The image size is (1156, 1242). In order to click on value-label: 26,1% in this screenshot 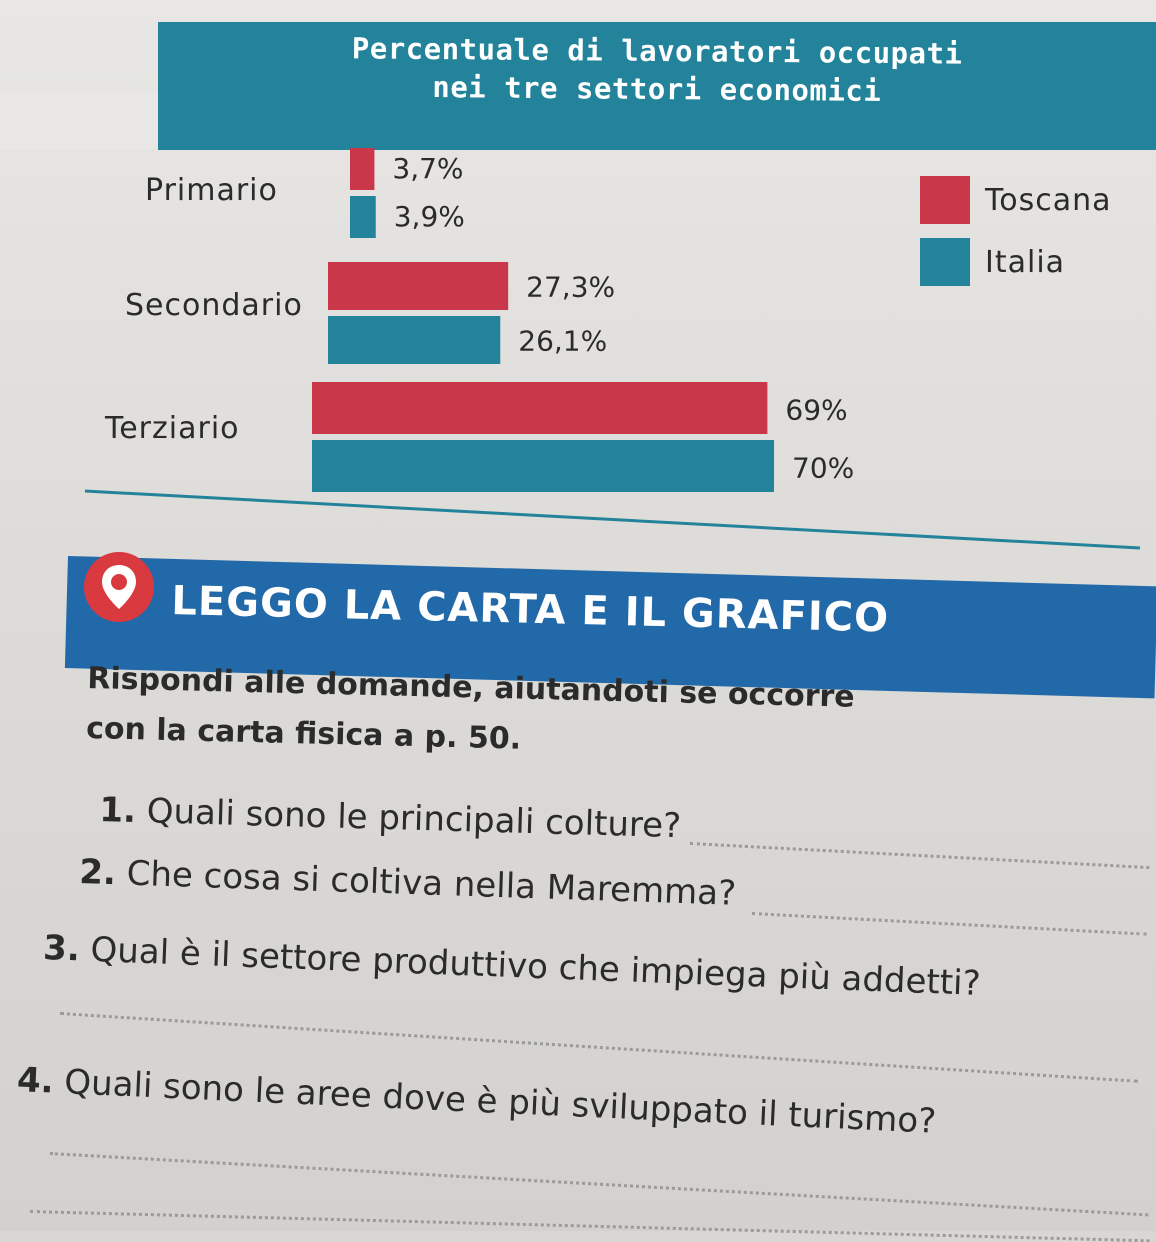, I will do `click(562, 341)`.